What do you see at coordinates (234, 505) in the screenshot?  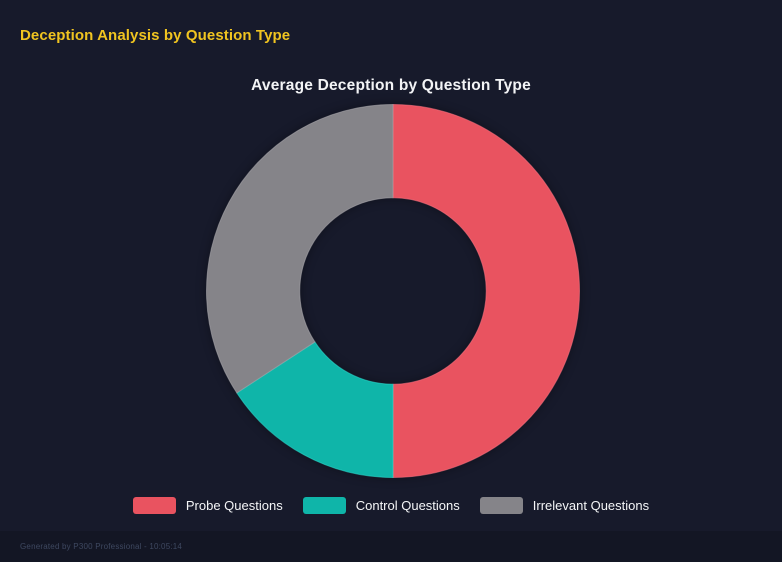 I see `legend-label: Probe Questions` at bounding box center [234, 505].